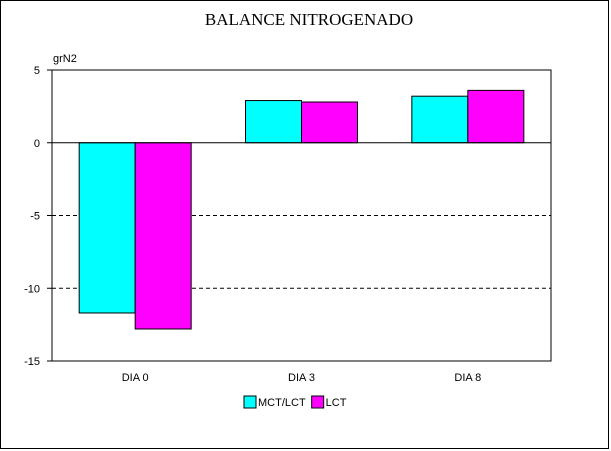 The height and width of the screenshot is (451, 611). Describe the element at coordinates (65, 59) in the screenshot. I see `y-axis-unit-label: grN2` at that location.